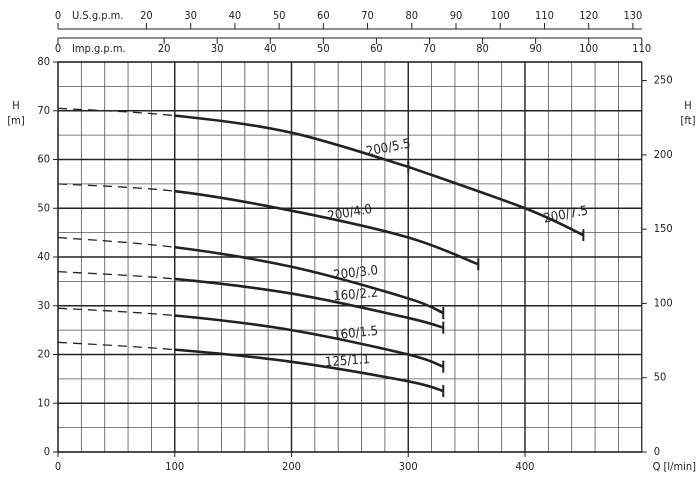 The height and width of the screenshot is (479, 700). Describe the element at coordinates (657, 451) in the screenshot. I see `y2-tick-label: 0` at that location.